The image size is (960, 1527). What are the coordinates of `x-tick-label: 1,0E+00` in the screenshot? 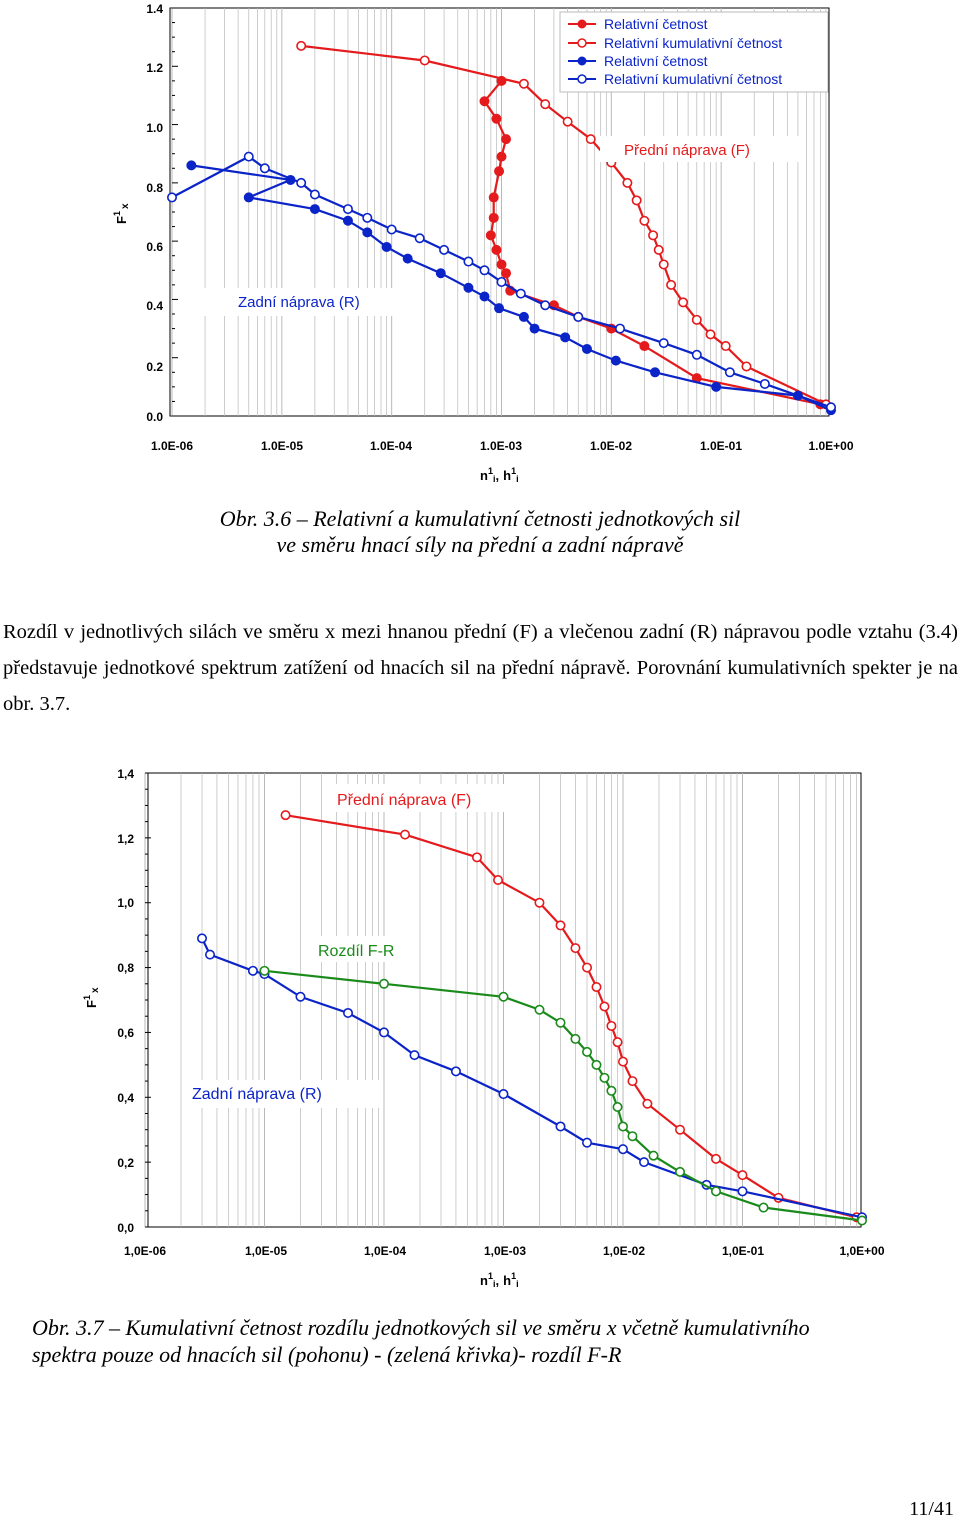 It's located at (861, 1251).